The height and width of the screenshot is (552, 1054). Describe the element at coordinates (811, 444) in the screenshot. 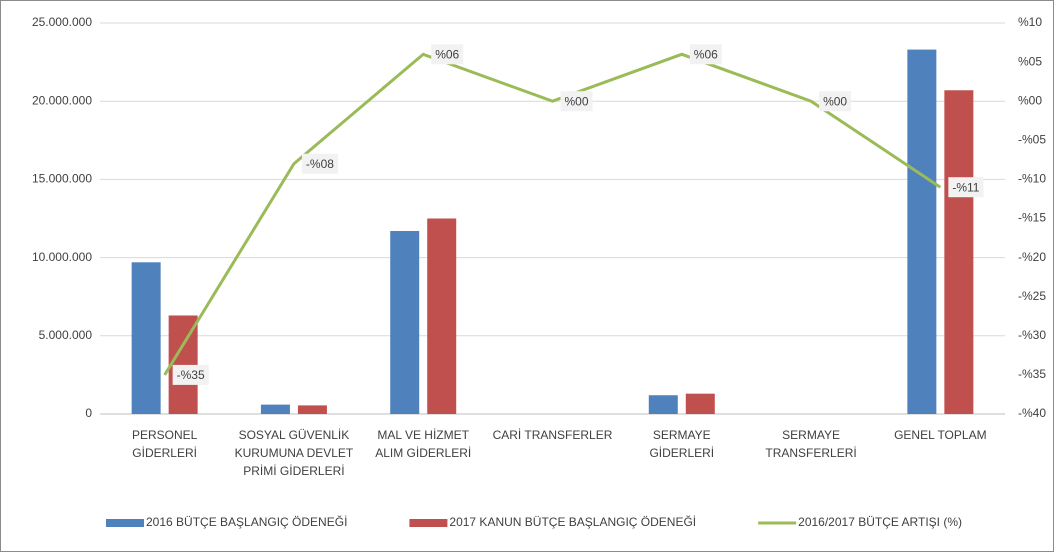

I see `x-tick-label: SERMAYE TRANSFERLERİ` at that location.